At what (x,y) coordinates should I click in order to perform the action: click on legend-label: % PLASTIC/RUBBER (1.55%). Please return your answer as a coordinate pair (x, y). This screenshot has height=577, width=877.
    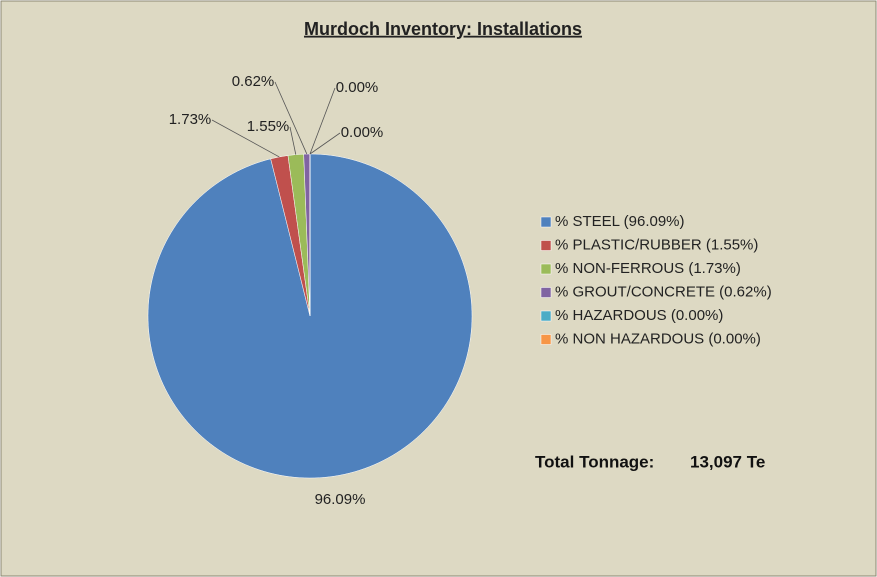
    Looking at the image, I should click on (656, 244).